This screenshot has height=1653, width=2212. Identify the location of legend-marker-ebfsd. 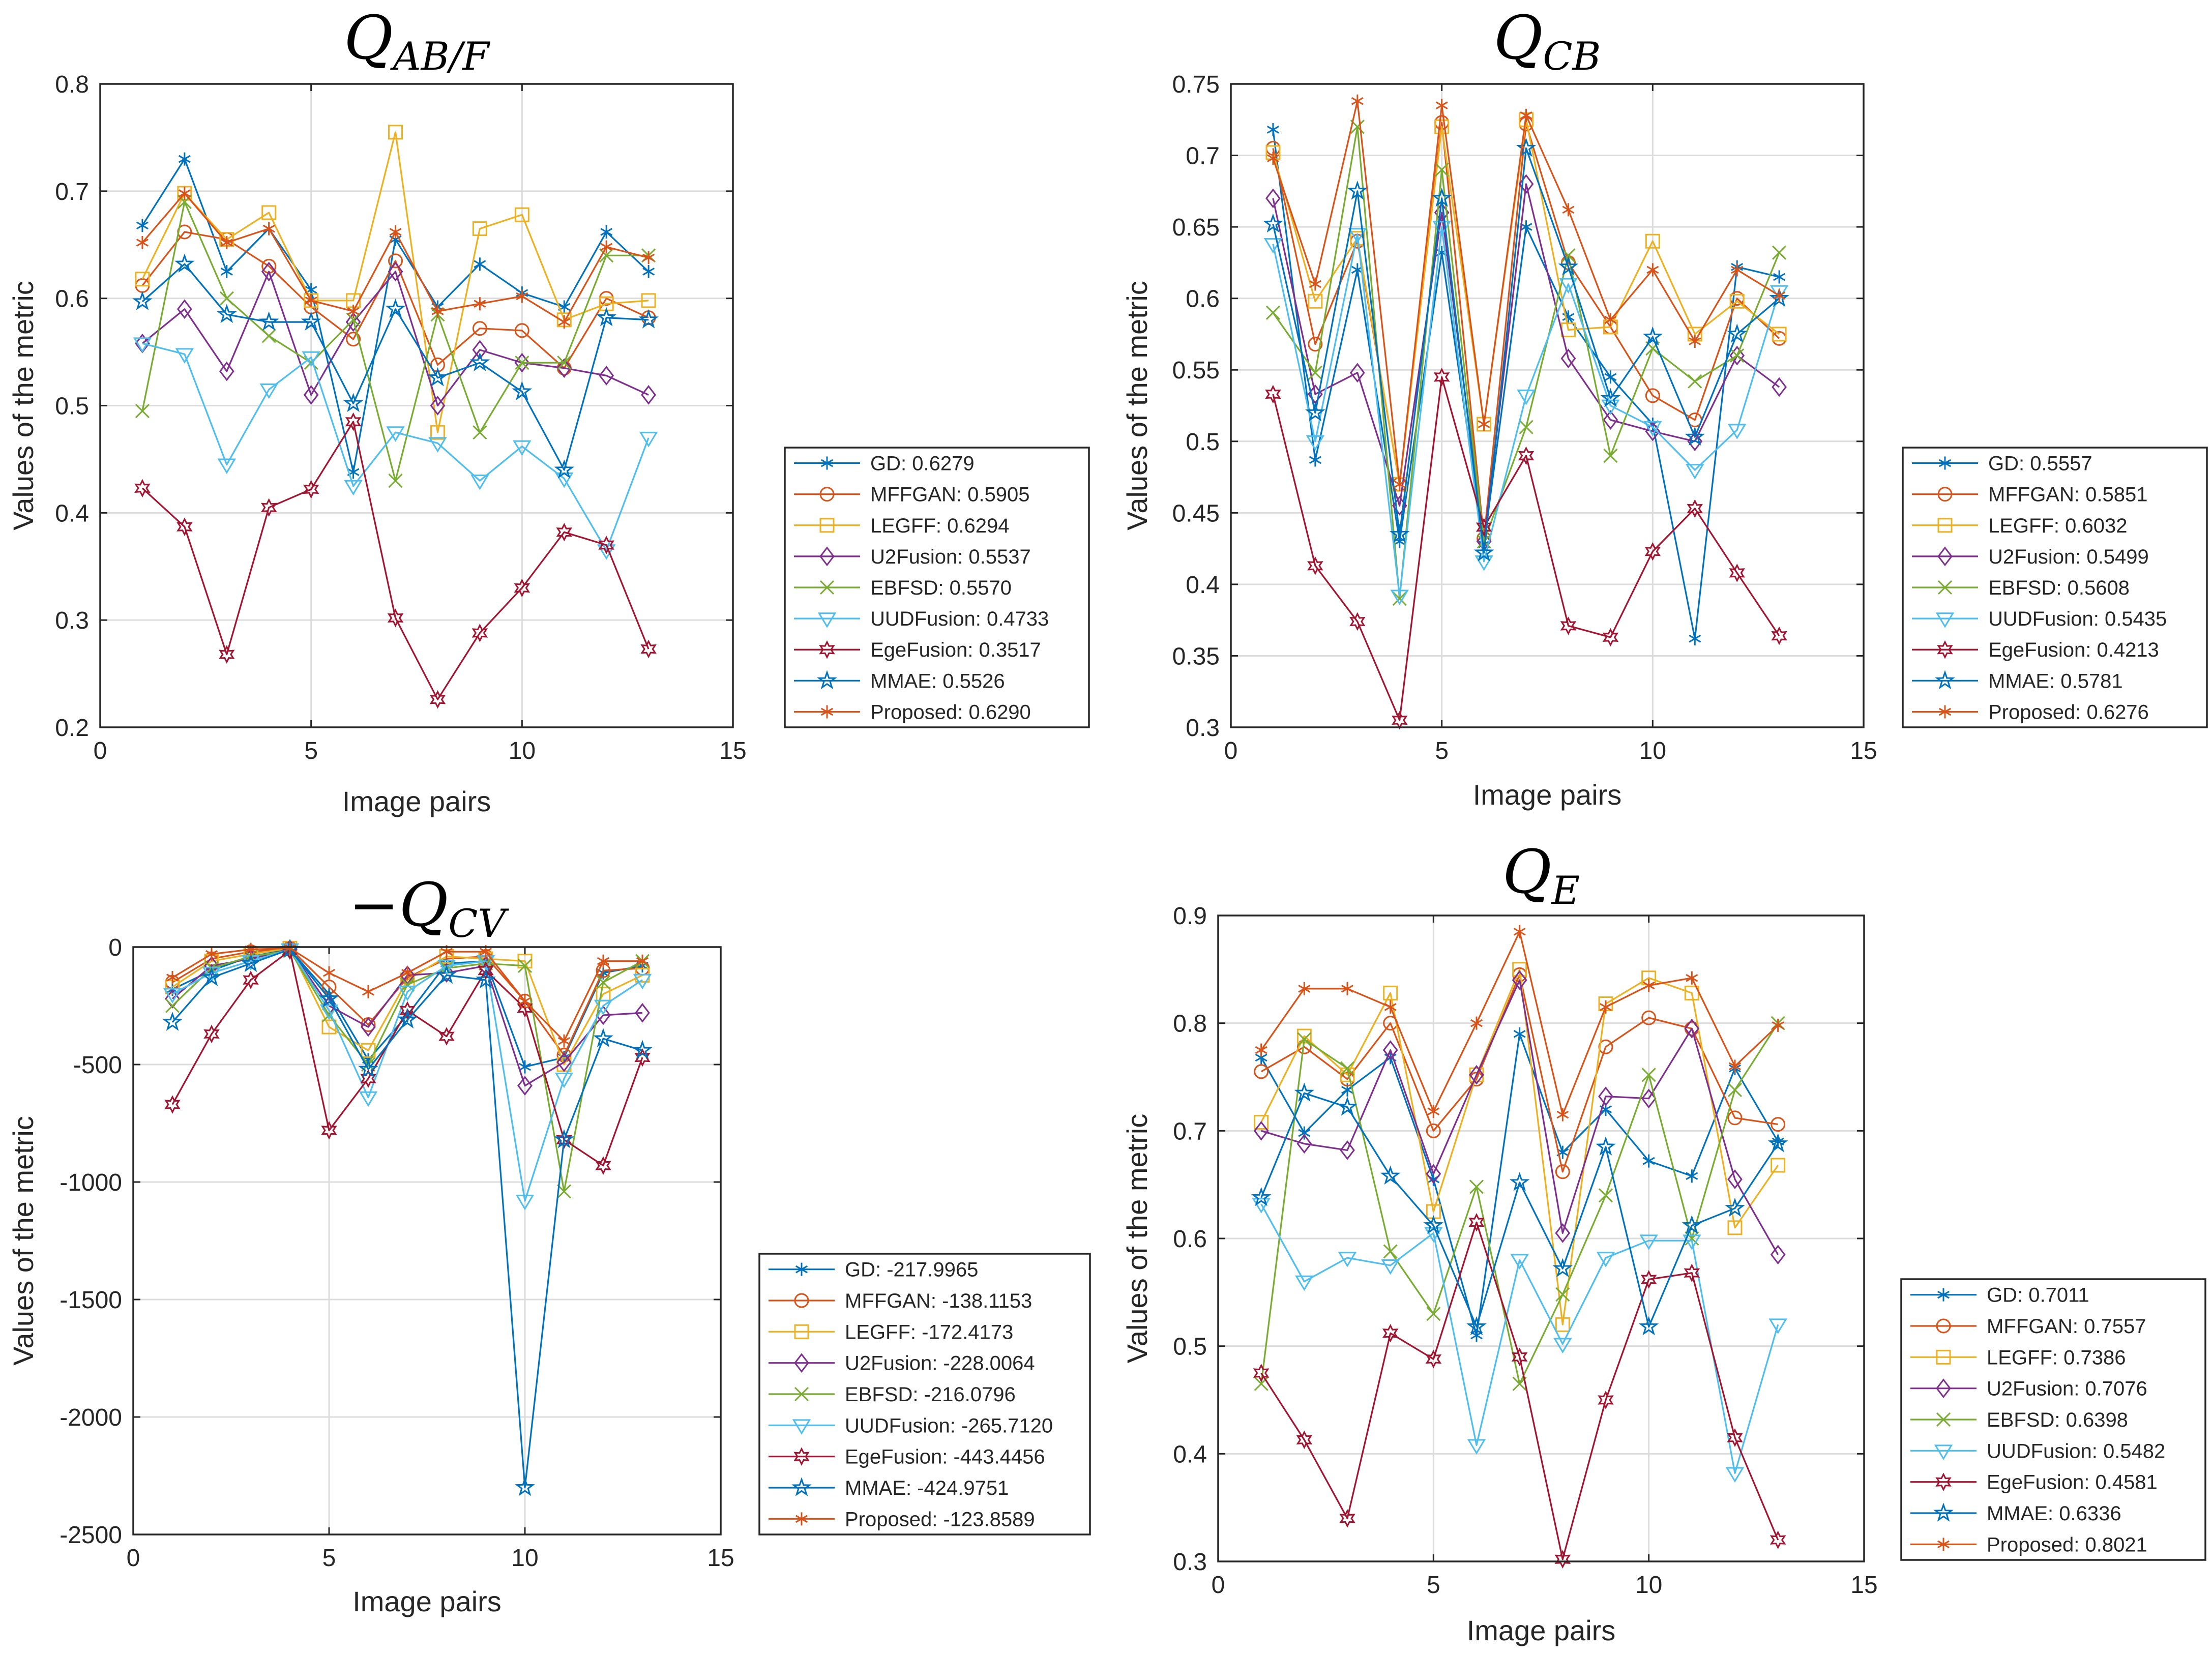
(827, 587).